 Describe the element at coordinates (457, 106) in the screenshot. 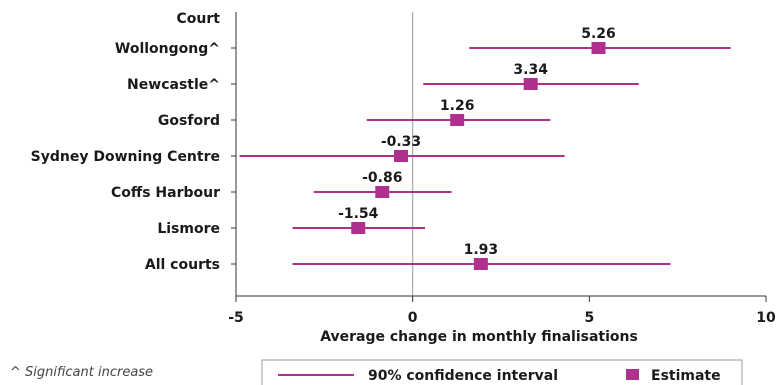

I see `estimate-data-label: 1.26` at that location.